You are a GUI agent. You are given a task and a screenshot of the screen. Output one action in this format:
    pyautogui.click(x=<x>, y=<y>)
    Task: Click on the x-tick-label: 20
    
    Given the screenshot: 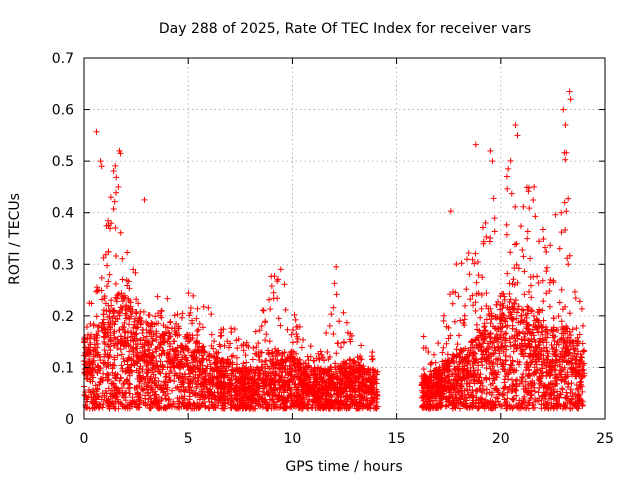 What is the action you would take?
    pyautogui.click(x=501, y=439)
    